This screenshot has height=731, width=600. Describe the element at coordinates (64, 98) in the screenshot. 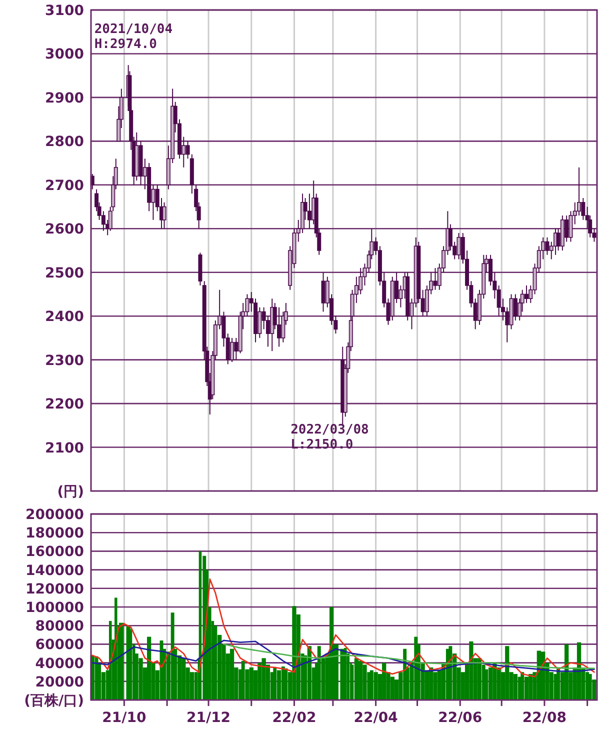

I see `y-tick-label: 2900` at that location.